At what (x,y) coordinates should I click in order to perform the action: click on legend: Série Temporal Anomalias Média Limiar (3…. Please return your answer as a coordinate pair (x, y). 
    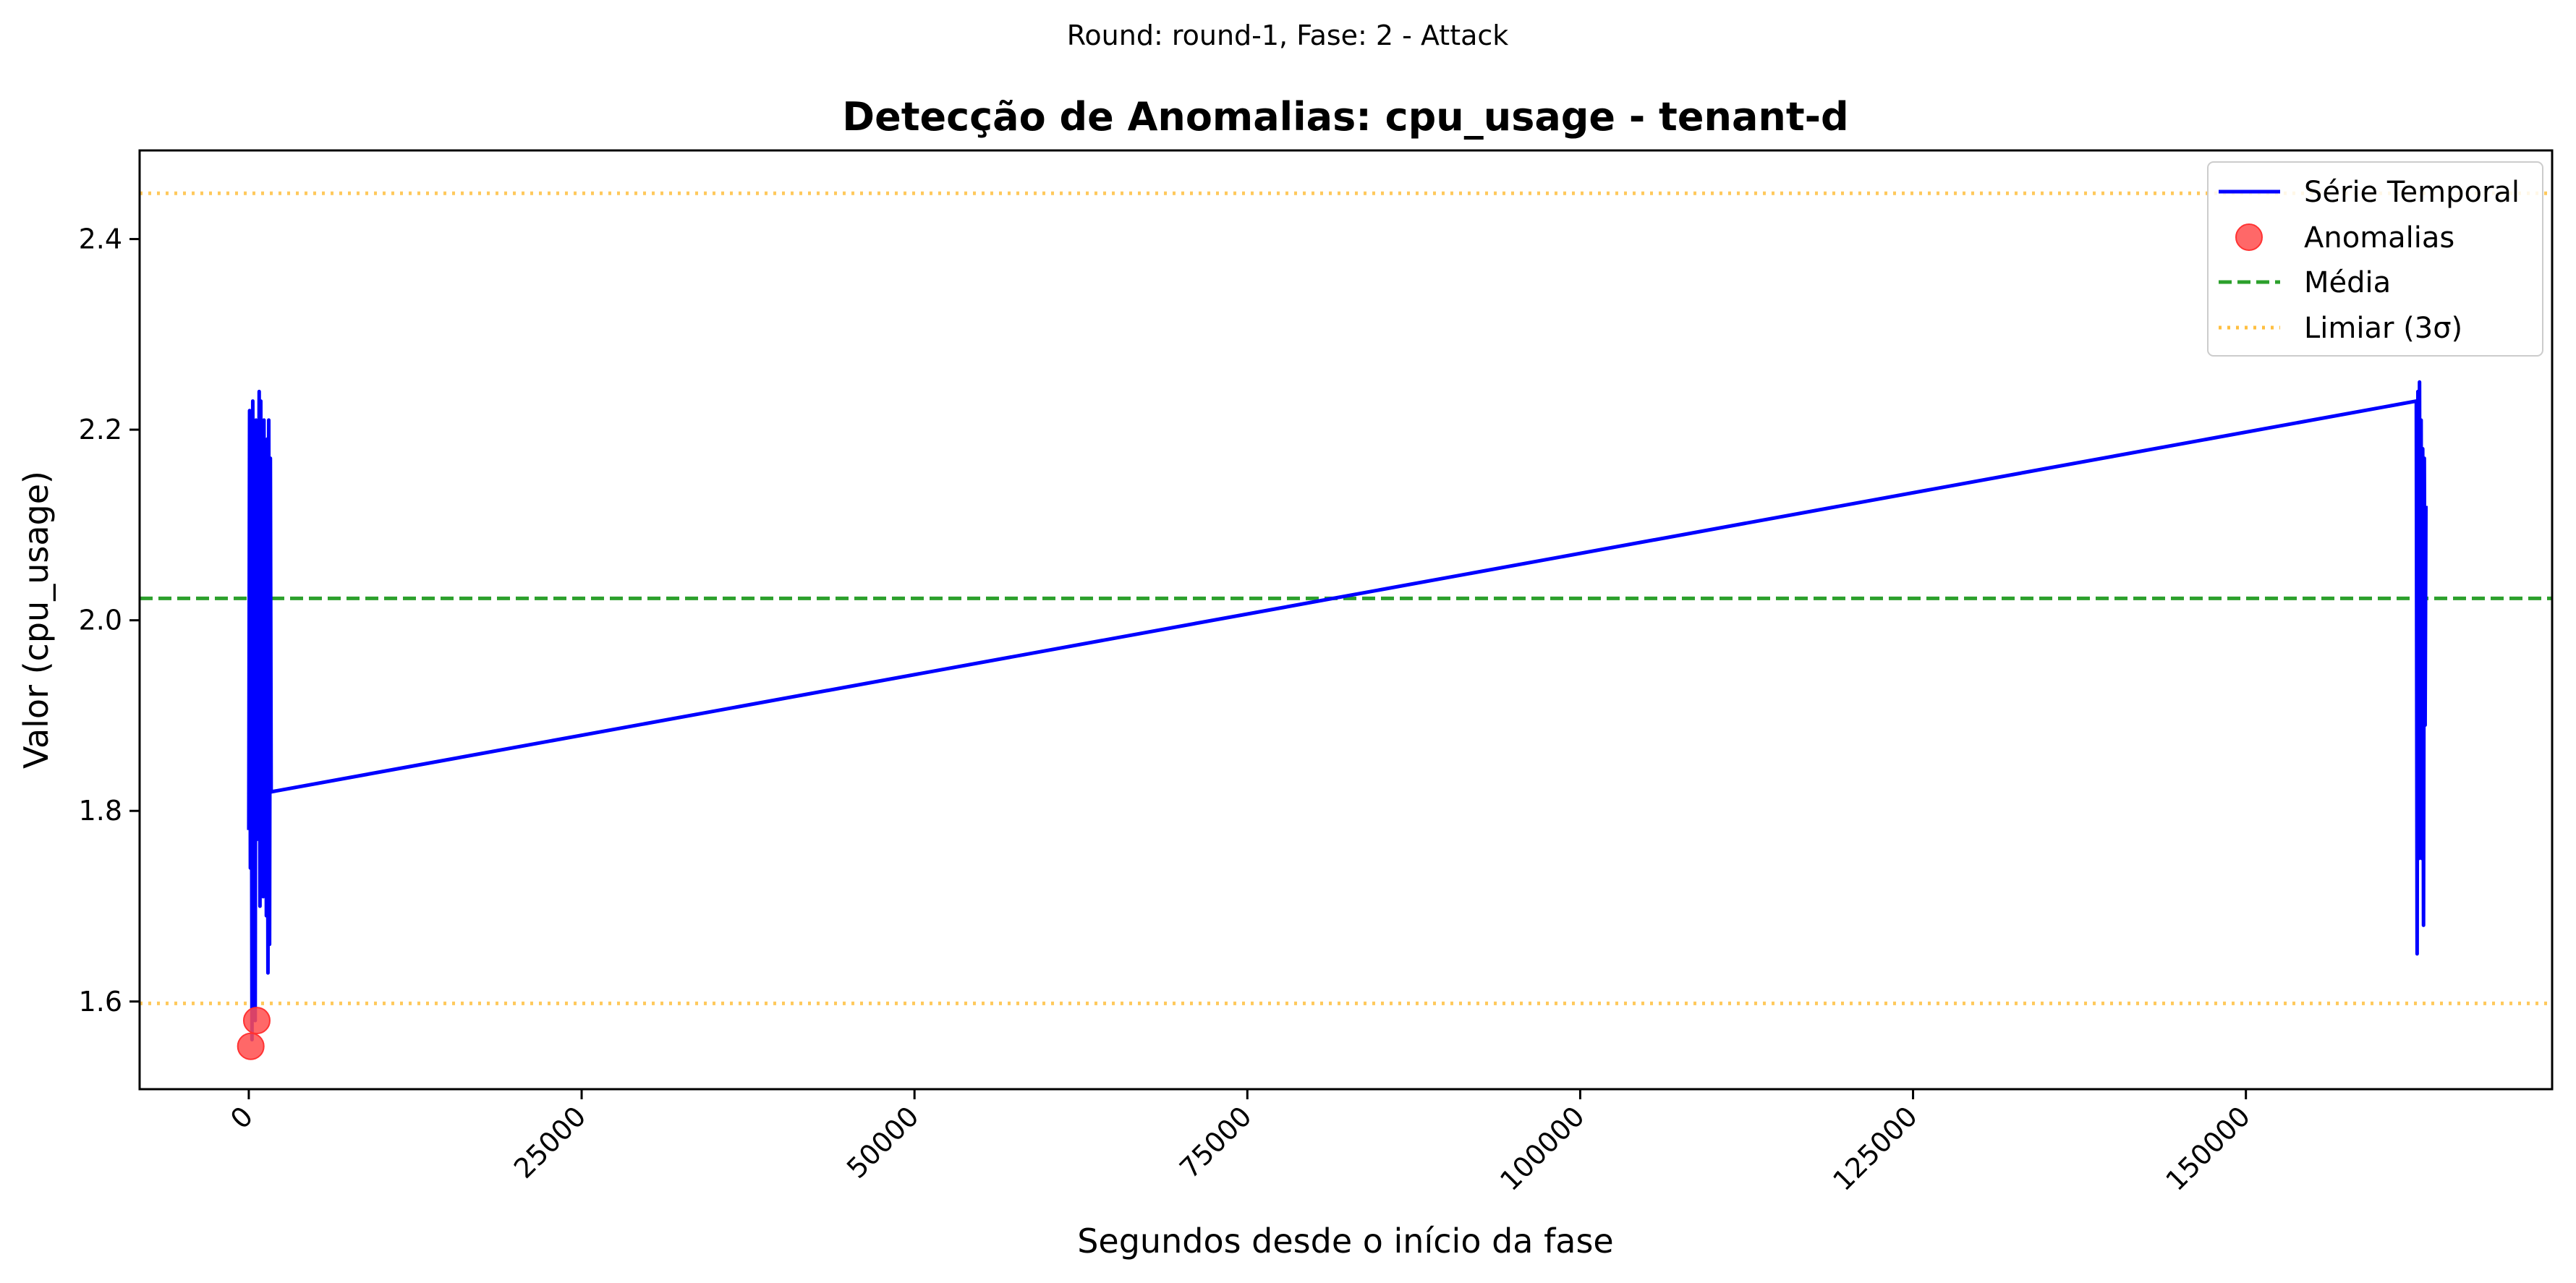
    Looking at the image, I should click on (2375, 259).